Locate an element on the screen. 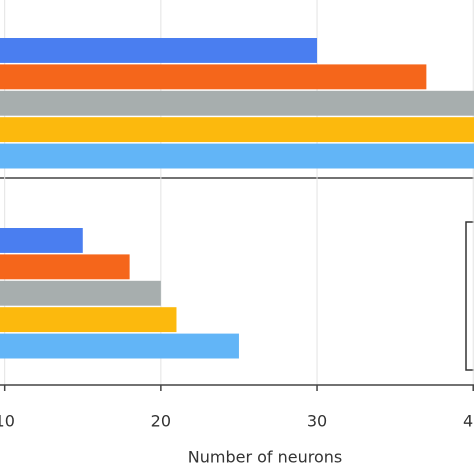  x-tick-label: 20 is located at coordinates (161, 421).